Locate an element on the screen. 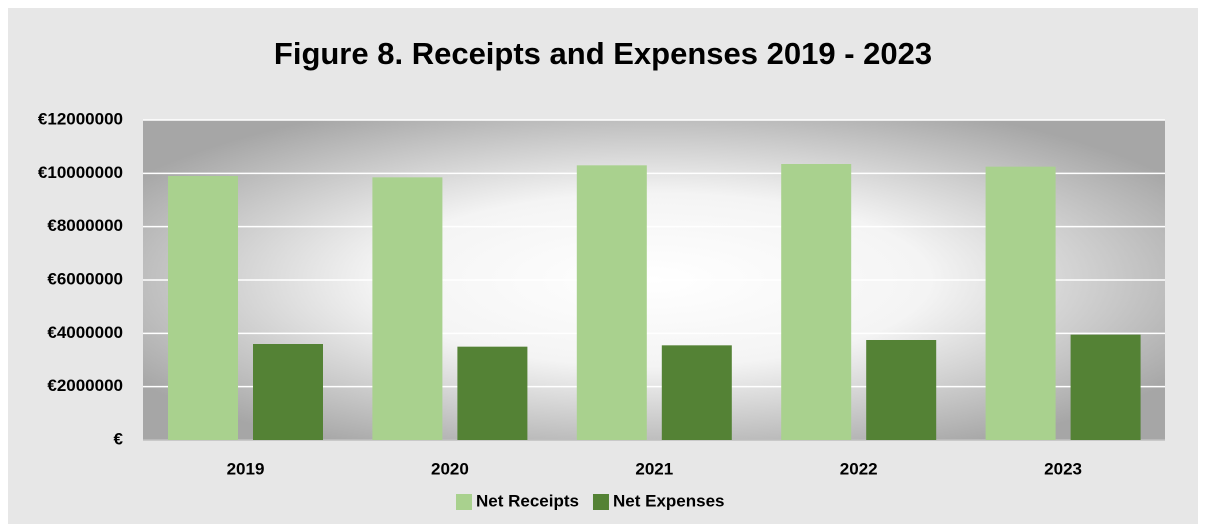 The height and width of the screenshot is (532, 1206). y-tick-label: €10000000 is located at coordinates (80, 172).